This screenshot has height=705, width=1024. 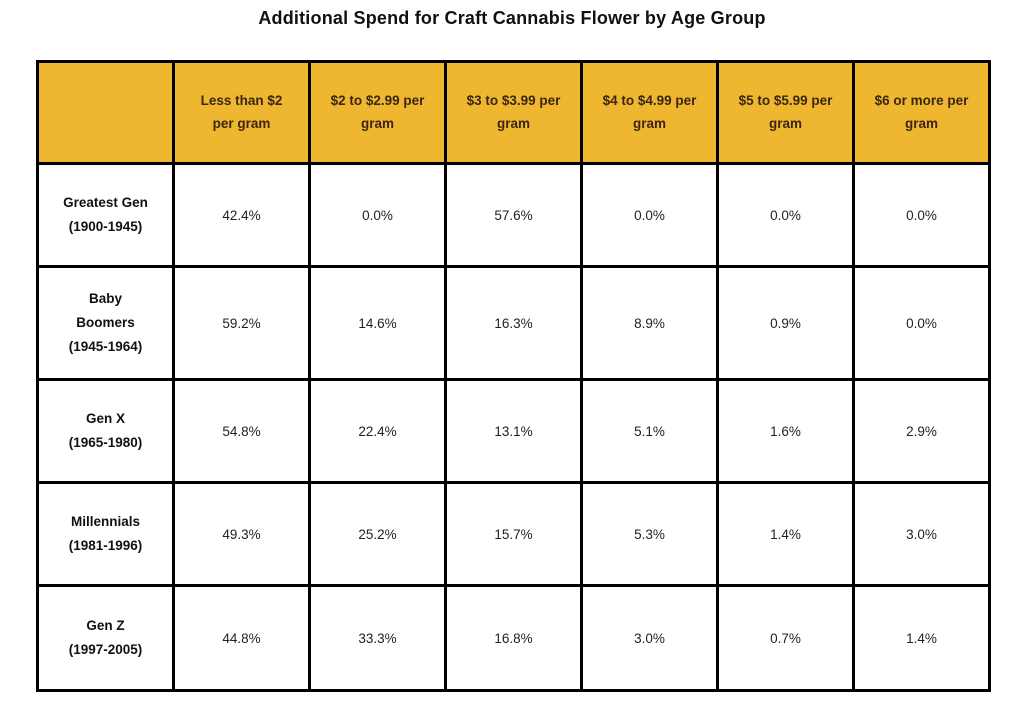 I want to click on value-cell-4-3: 3.0%, so click(x=649, y=638).